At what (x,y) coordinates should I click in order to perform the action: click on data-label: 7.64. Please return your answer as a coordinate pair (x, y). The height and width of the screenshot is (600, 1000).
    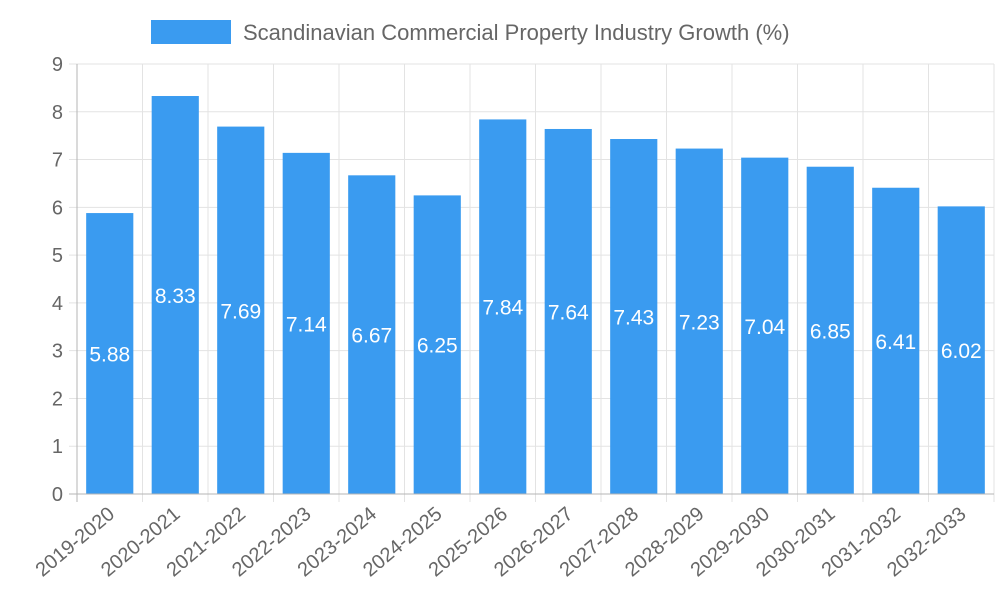
    Looking at the image, I should click on (568, 312).